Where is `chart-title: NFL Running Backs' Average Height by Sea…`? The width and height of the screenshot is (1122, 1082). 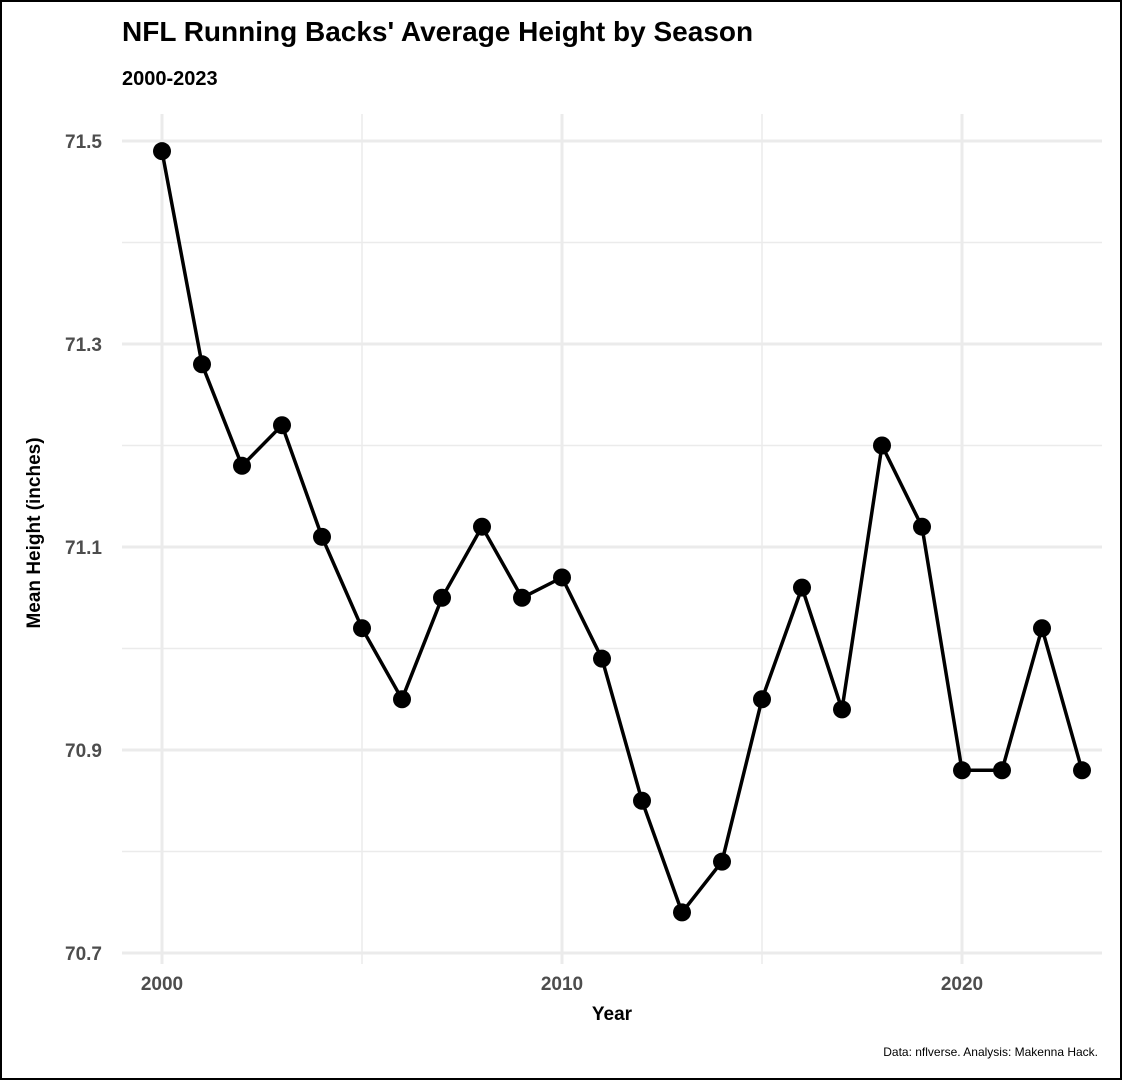
chart-title: NFL Running Backs' Average Height by Sea… is located at coordinates (438, 31).